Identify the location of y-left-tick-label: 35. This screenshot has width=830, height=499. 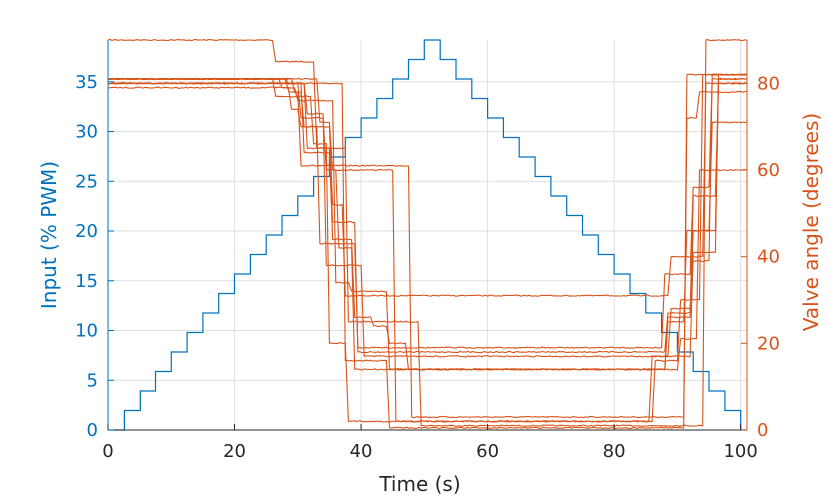
(86, 82).